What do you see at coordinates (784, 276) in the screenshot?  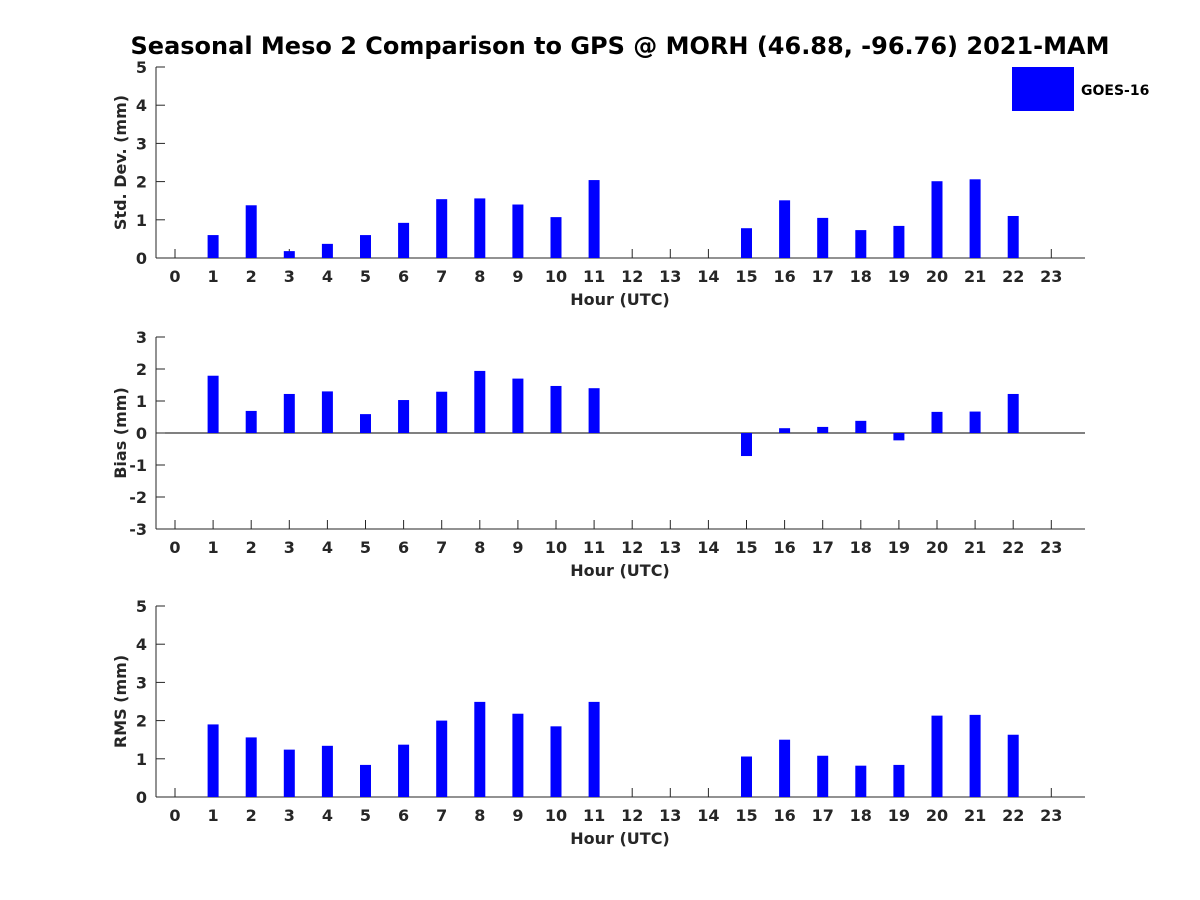 I see `x-tick-label: 16` at bounding box center [784, 276].